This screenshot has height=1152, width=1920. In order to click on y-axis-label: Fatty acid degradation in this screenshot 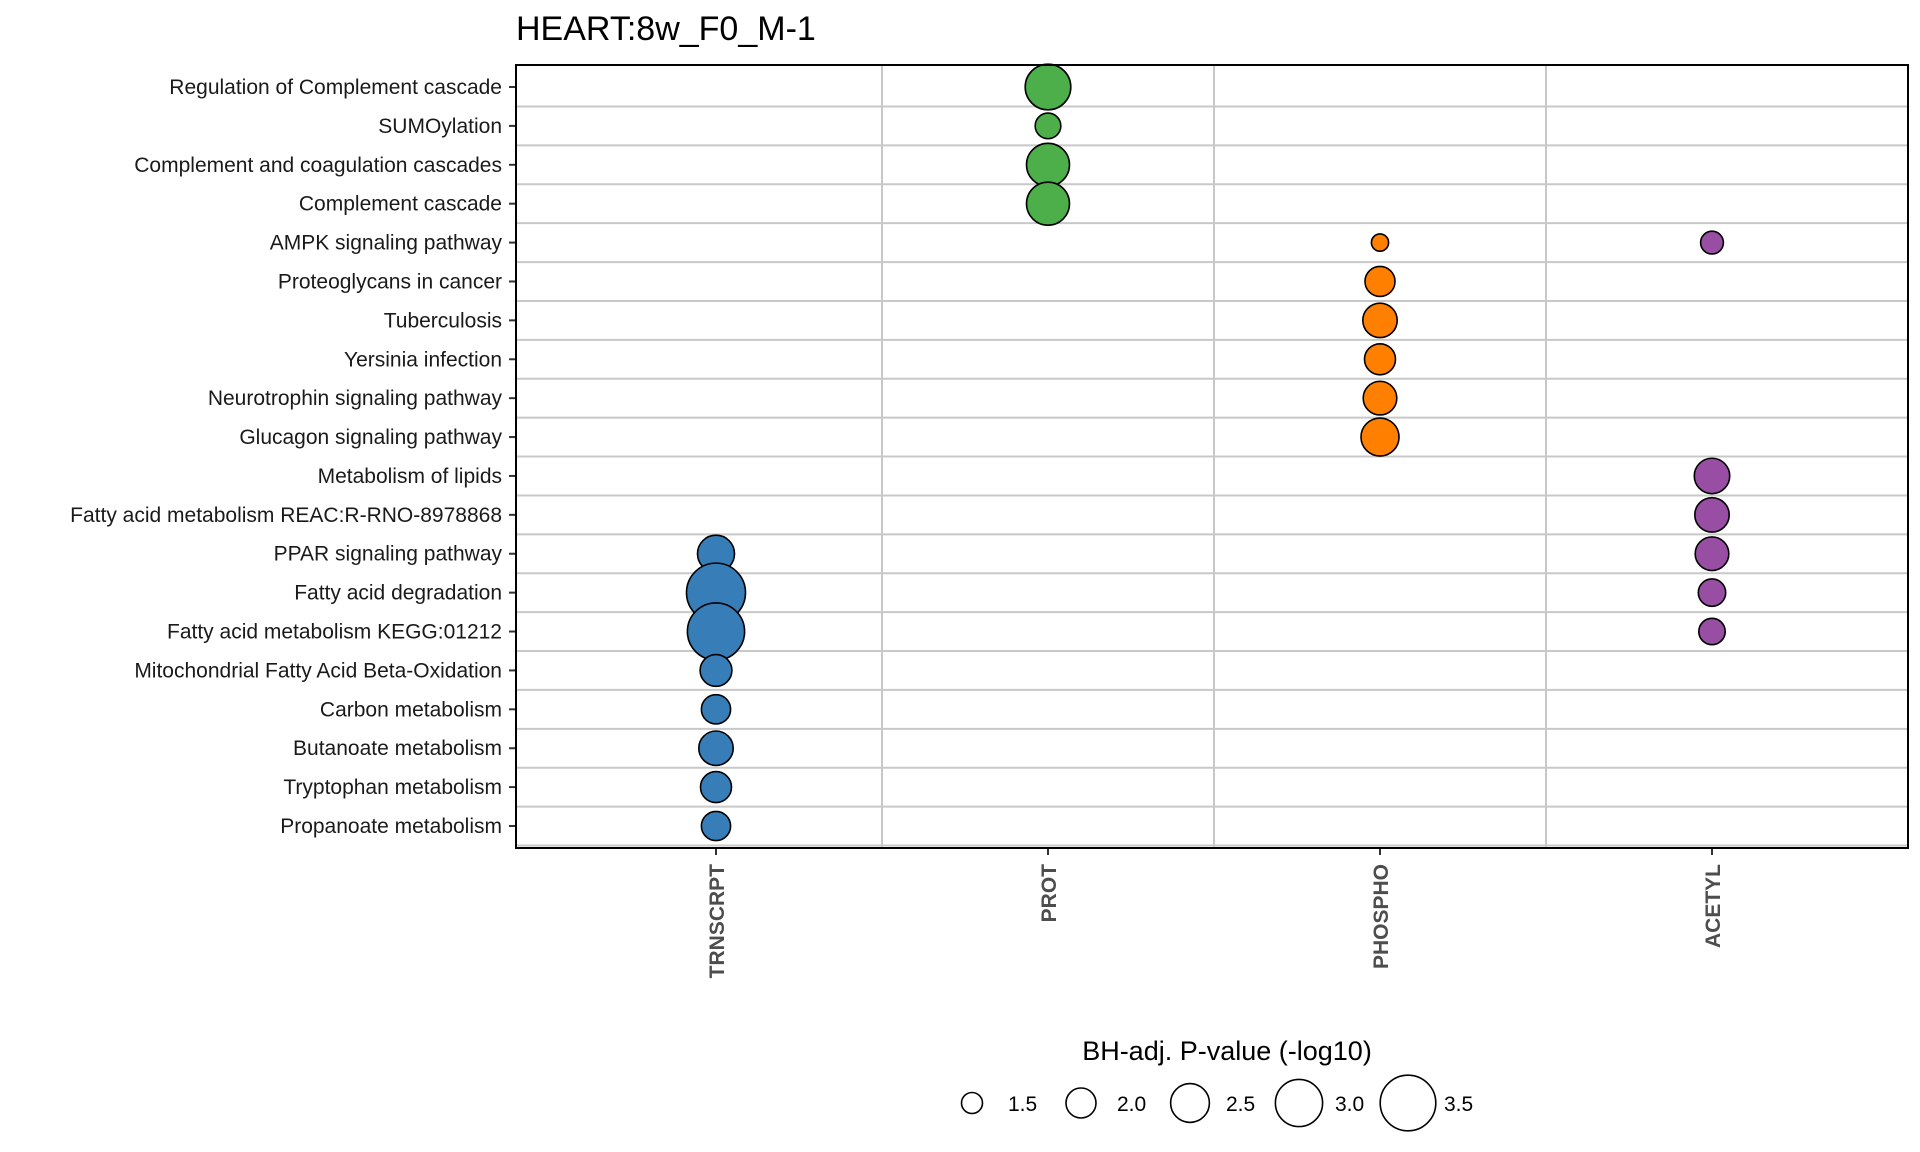, I will do `click(398, 593)`.